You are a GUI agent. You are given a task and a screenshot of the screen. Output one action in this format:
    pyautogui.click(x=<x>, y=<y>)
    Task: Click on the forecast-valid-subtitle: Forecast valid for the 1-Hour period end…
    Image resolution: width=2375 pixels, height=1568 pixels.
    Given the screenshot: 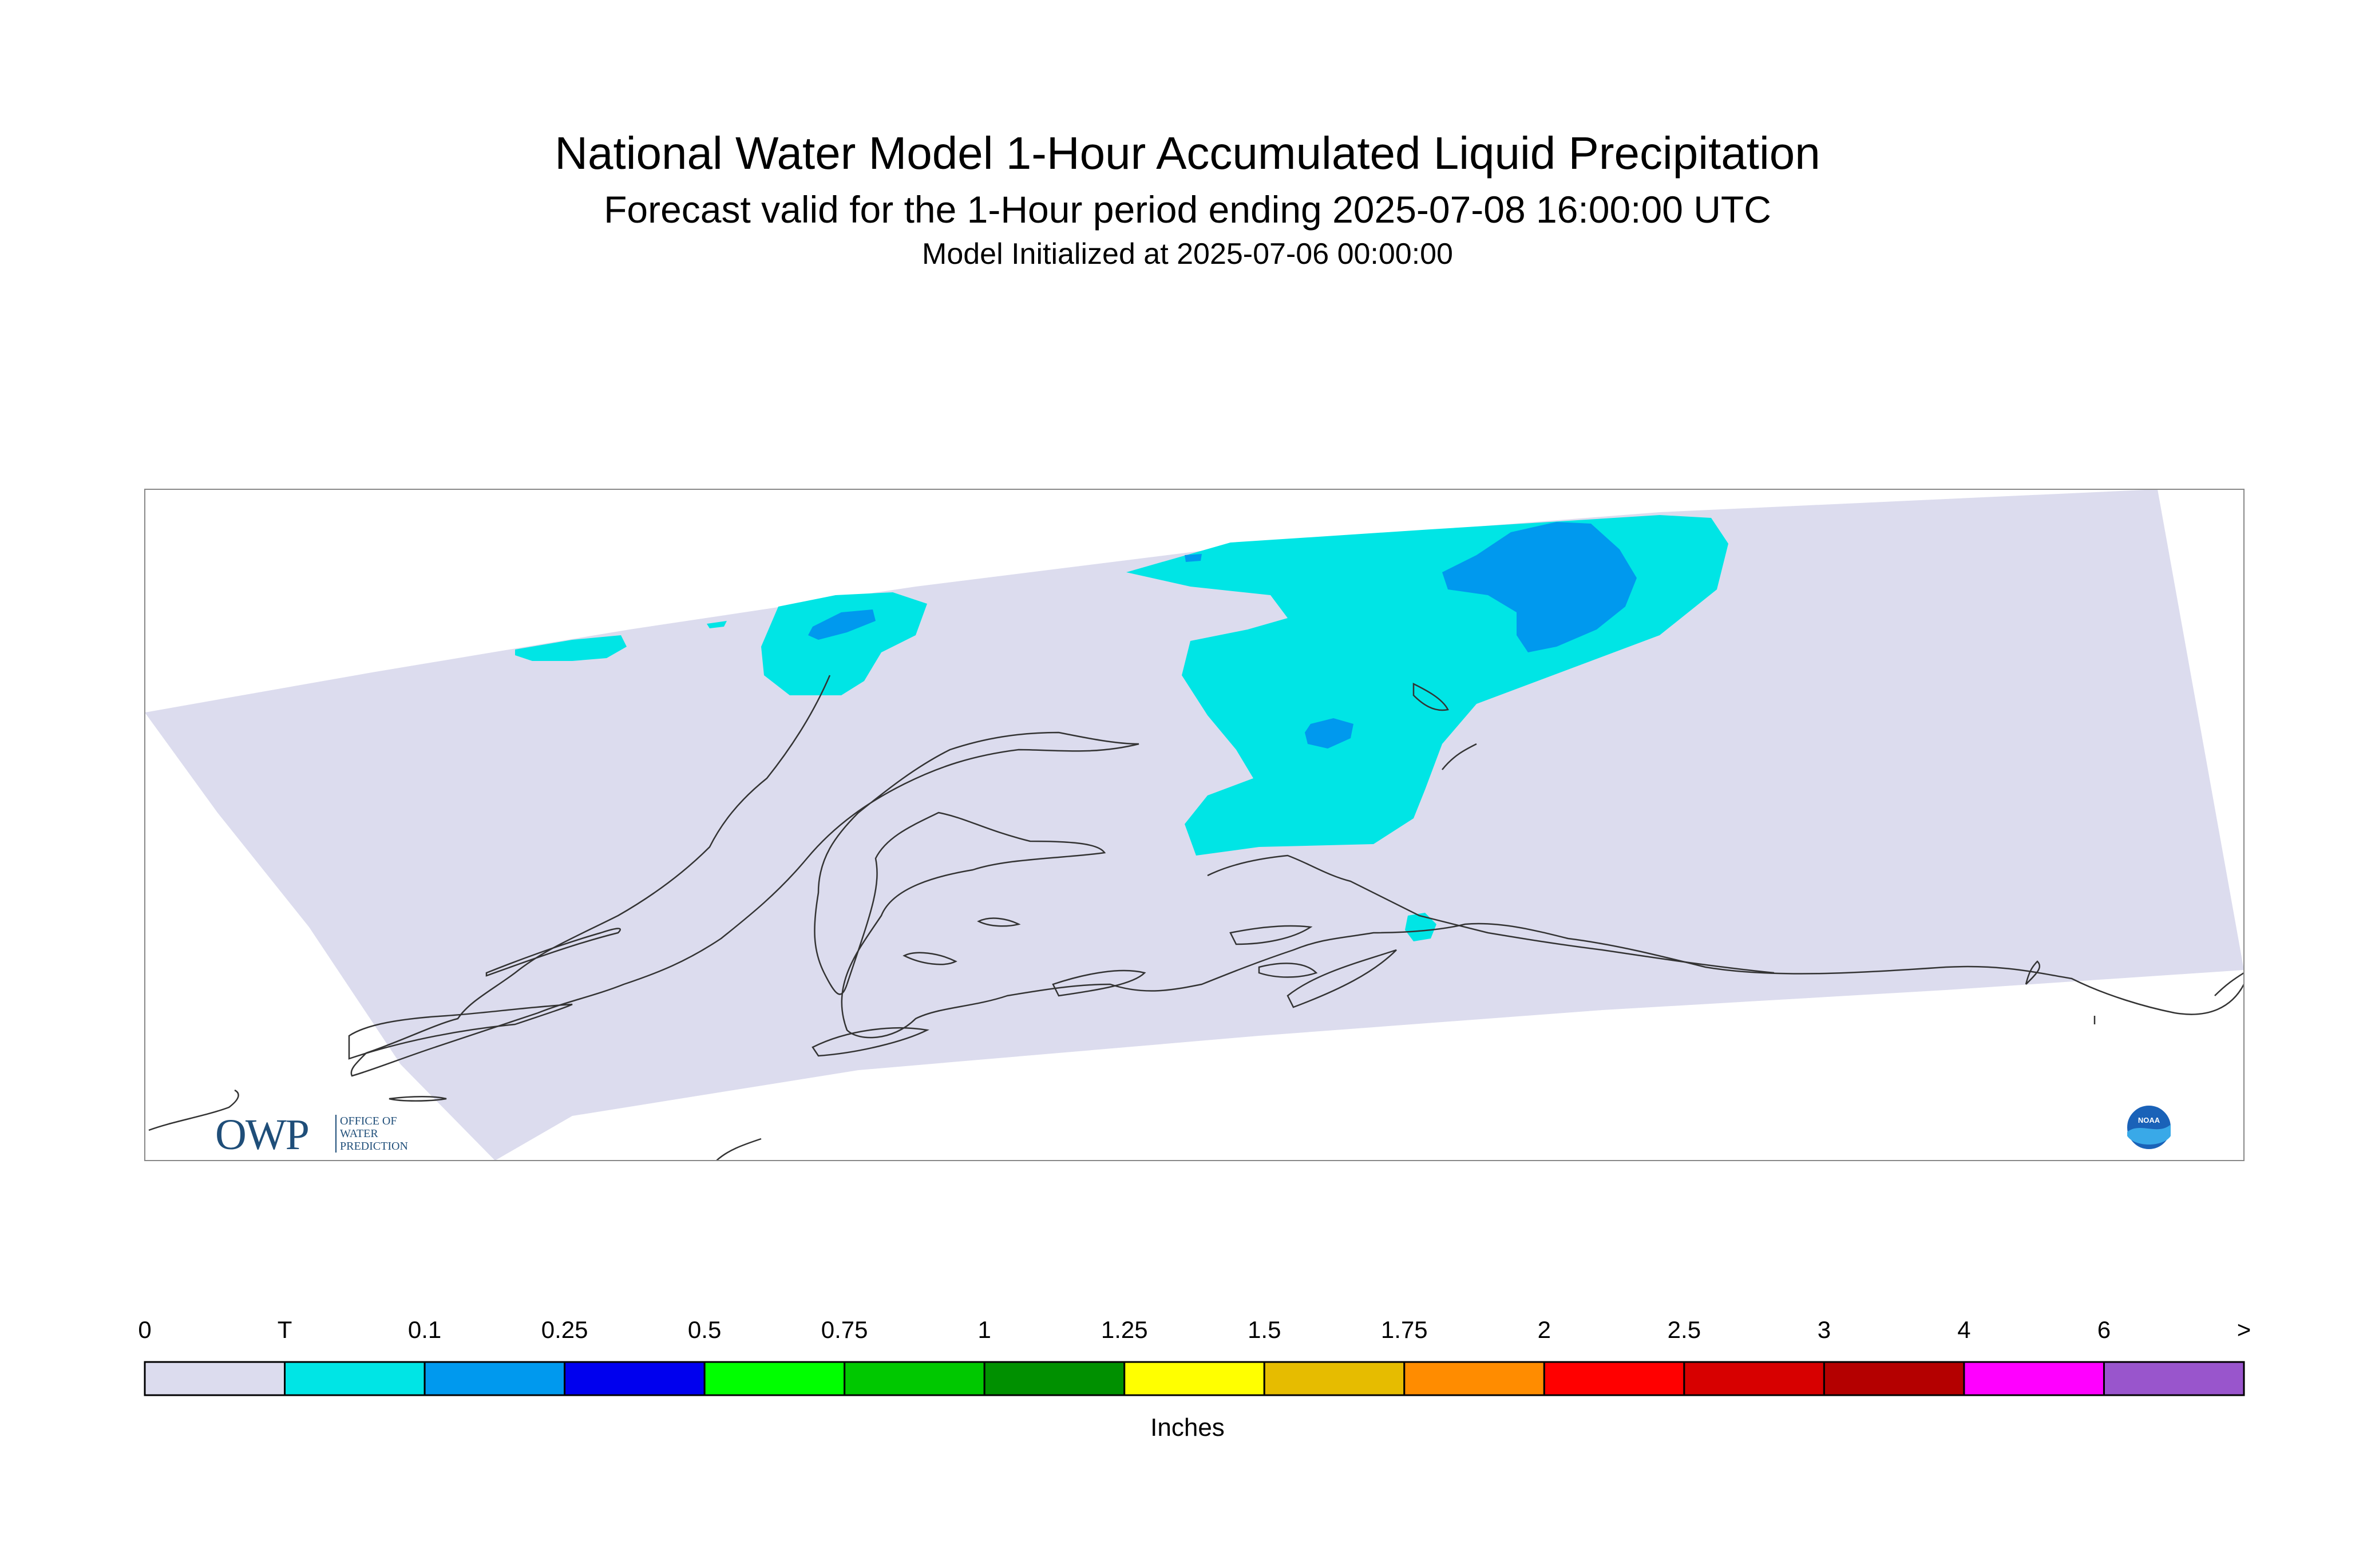 What is the action you would take?
    pyautogui.click(x=1187, y=209)
    